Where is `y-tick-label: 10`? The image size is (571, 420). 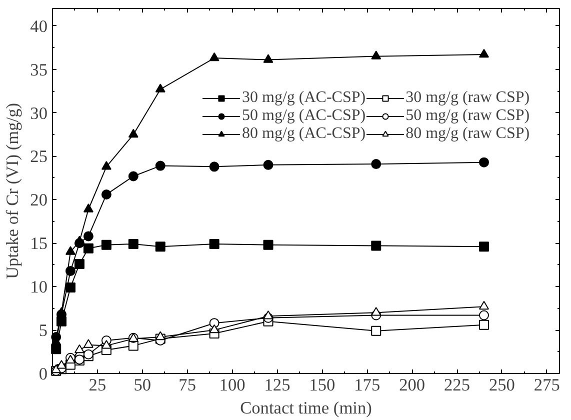
y-tick-label: 10 is located at coordinates (39, 287).